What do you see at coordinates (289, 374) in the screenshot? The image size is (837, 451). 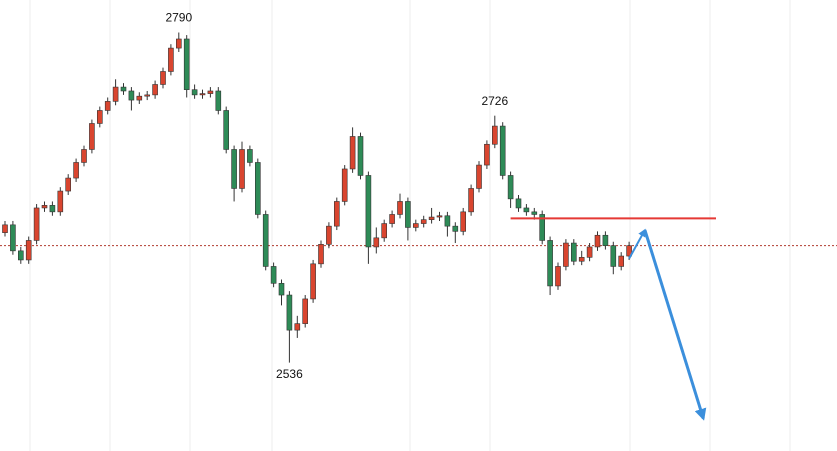 I see `peak-label: 2536` at bounding box center [289, 374].